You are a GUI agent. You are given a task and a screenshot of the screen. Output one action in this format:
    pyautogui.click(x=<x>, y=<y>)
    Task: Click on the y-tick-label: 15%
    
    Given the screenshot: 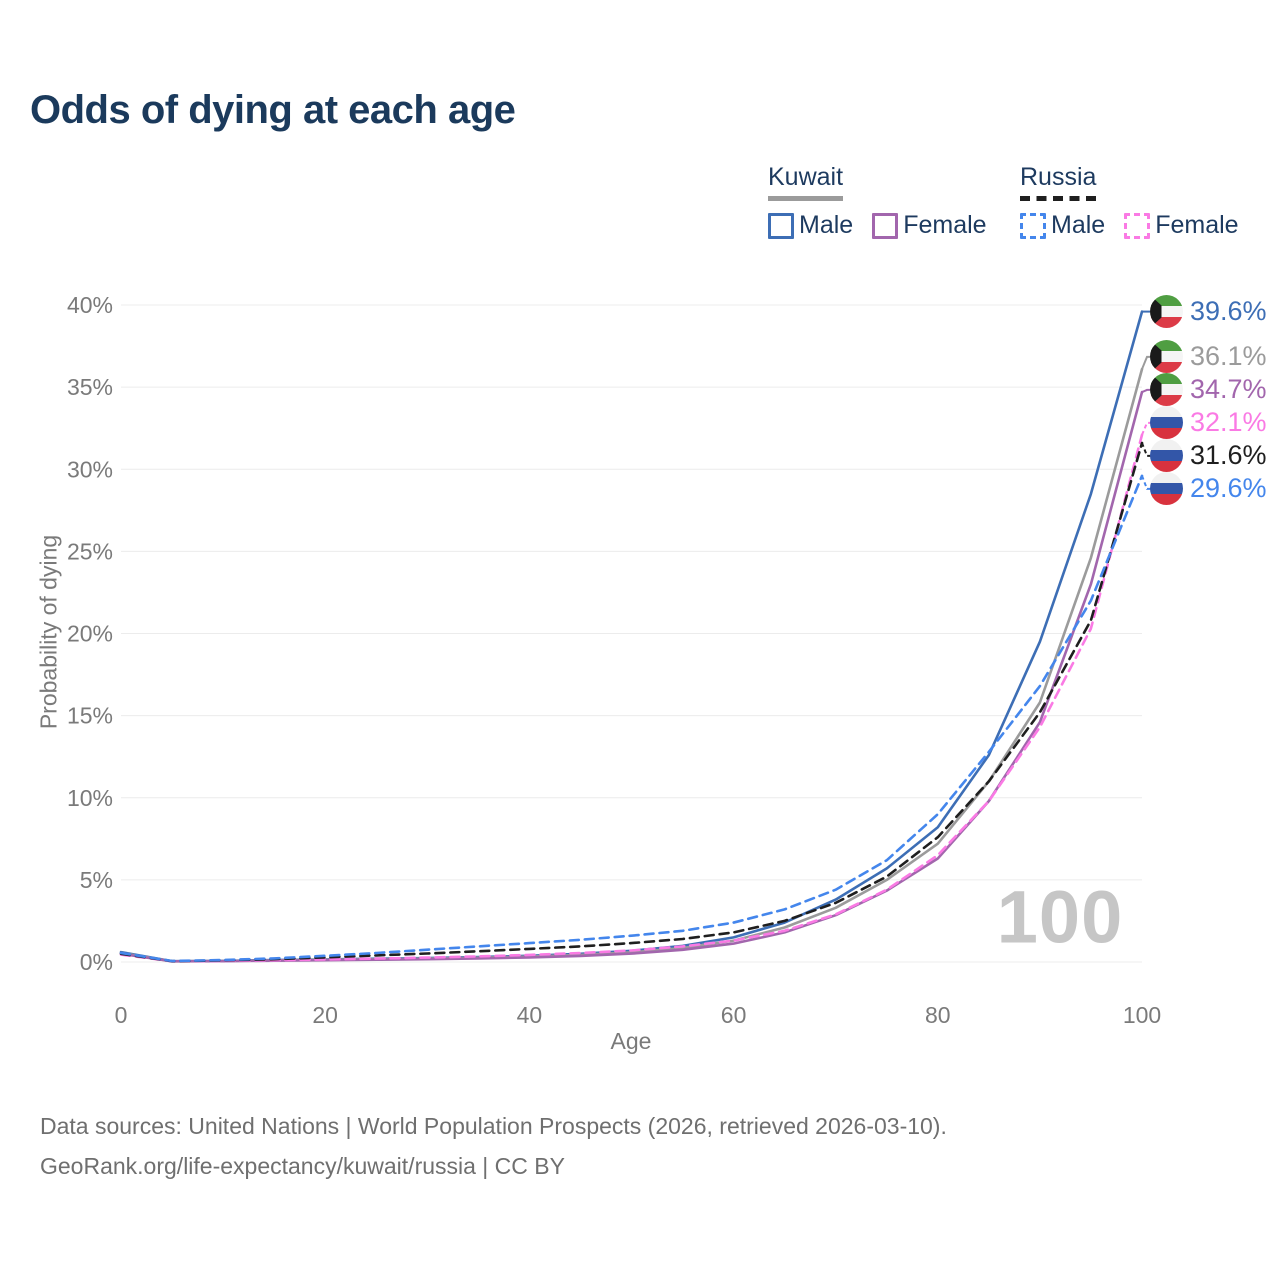 What is the action you would take?
    pyautogui.click(x=90, y=716)
    